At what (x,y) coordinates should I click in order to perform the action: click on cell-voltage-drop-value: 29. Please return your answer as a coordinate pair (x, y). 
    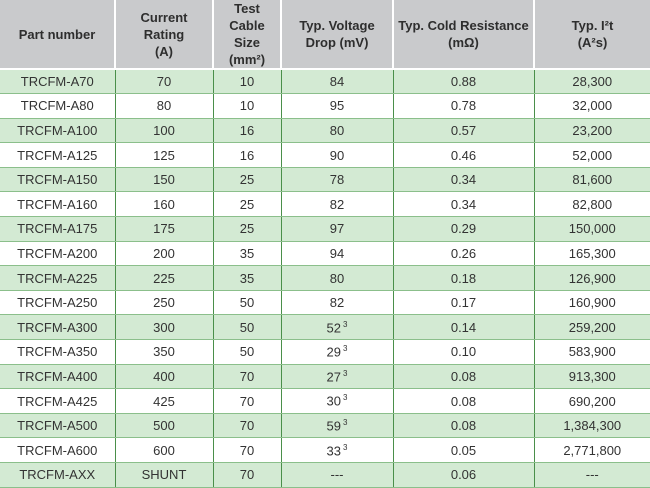
    Looking at the image, I should click on (333, 352).